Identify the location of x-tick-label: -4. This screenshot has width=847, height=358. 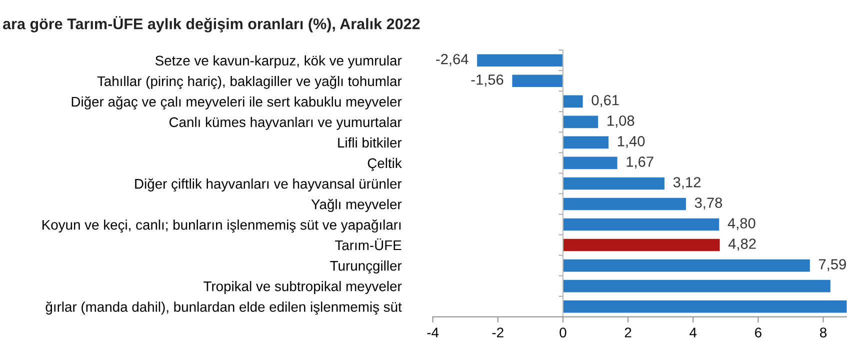
(433, 333).